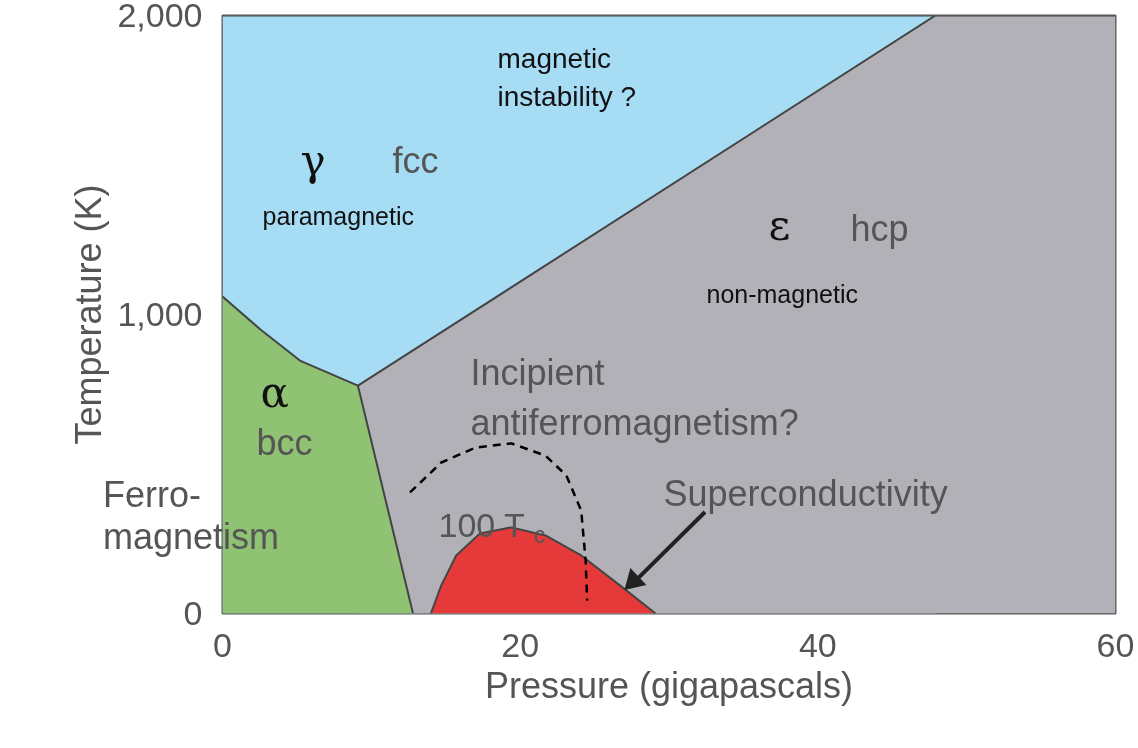  I want to click on y-axis-title: Temperature (K), so click(89, 314).